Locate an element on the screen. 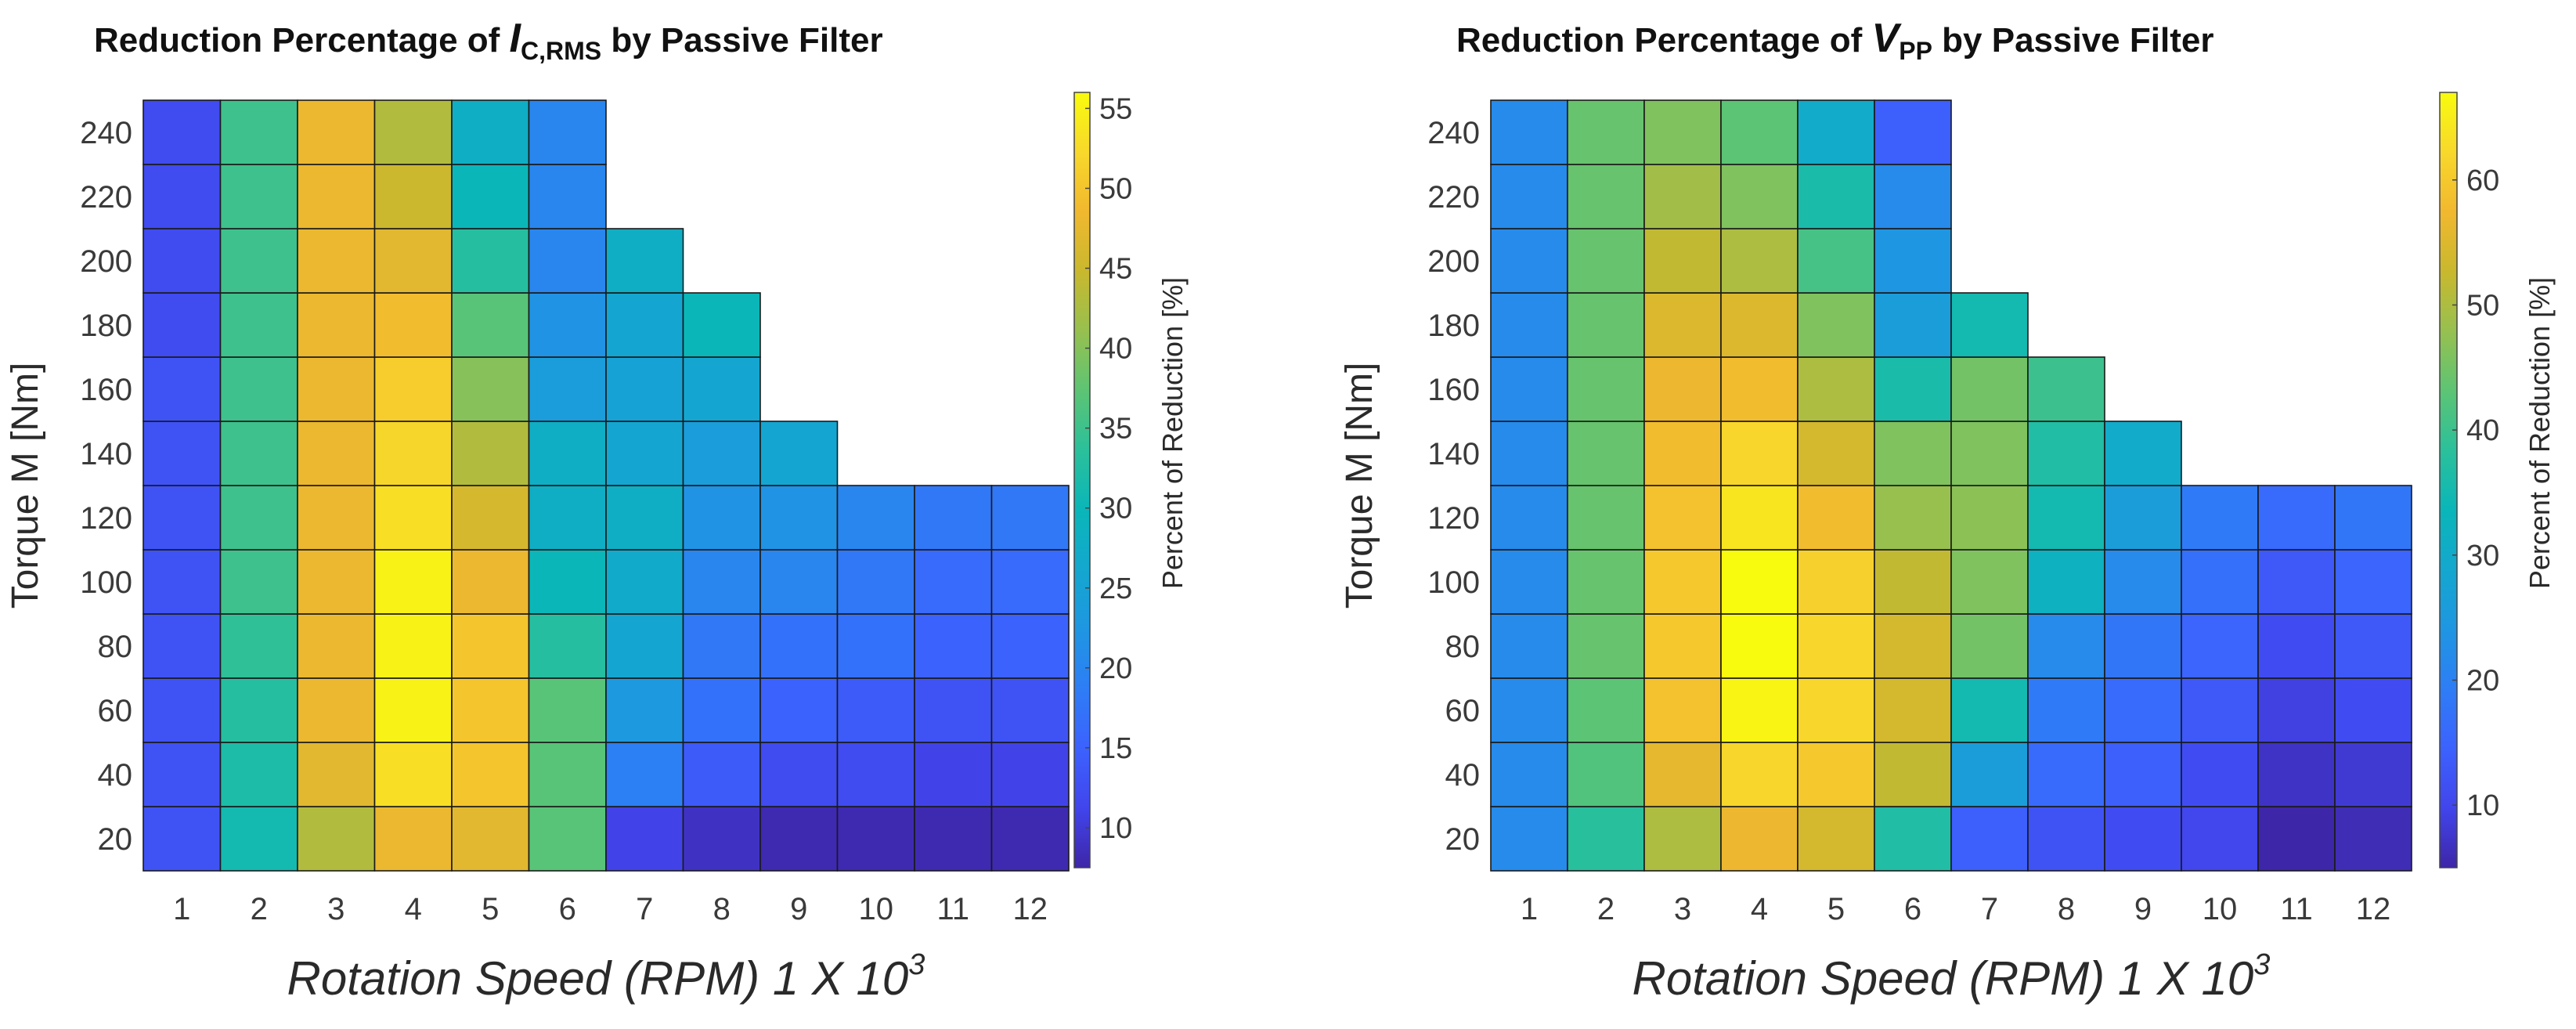 This screenshot has height=1029, width=2576. colorbar-tick-label: 15 is located at coordinates (1115, 748).